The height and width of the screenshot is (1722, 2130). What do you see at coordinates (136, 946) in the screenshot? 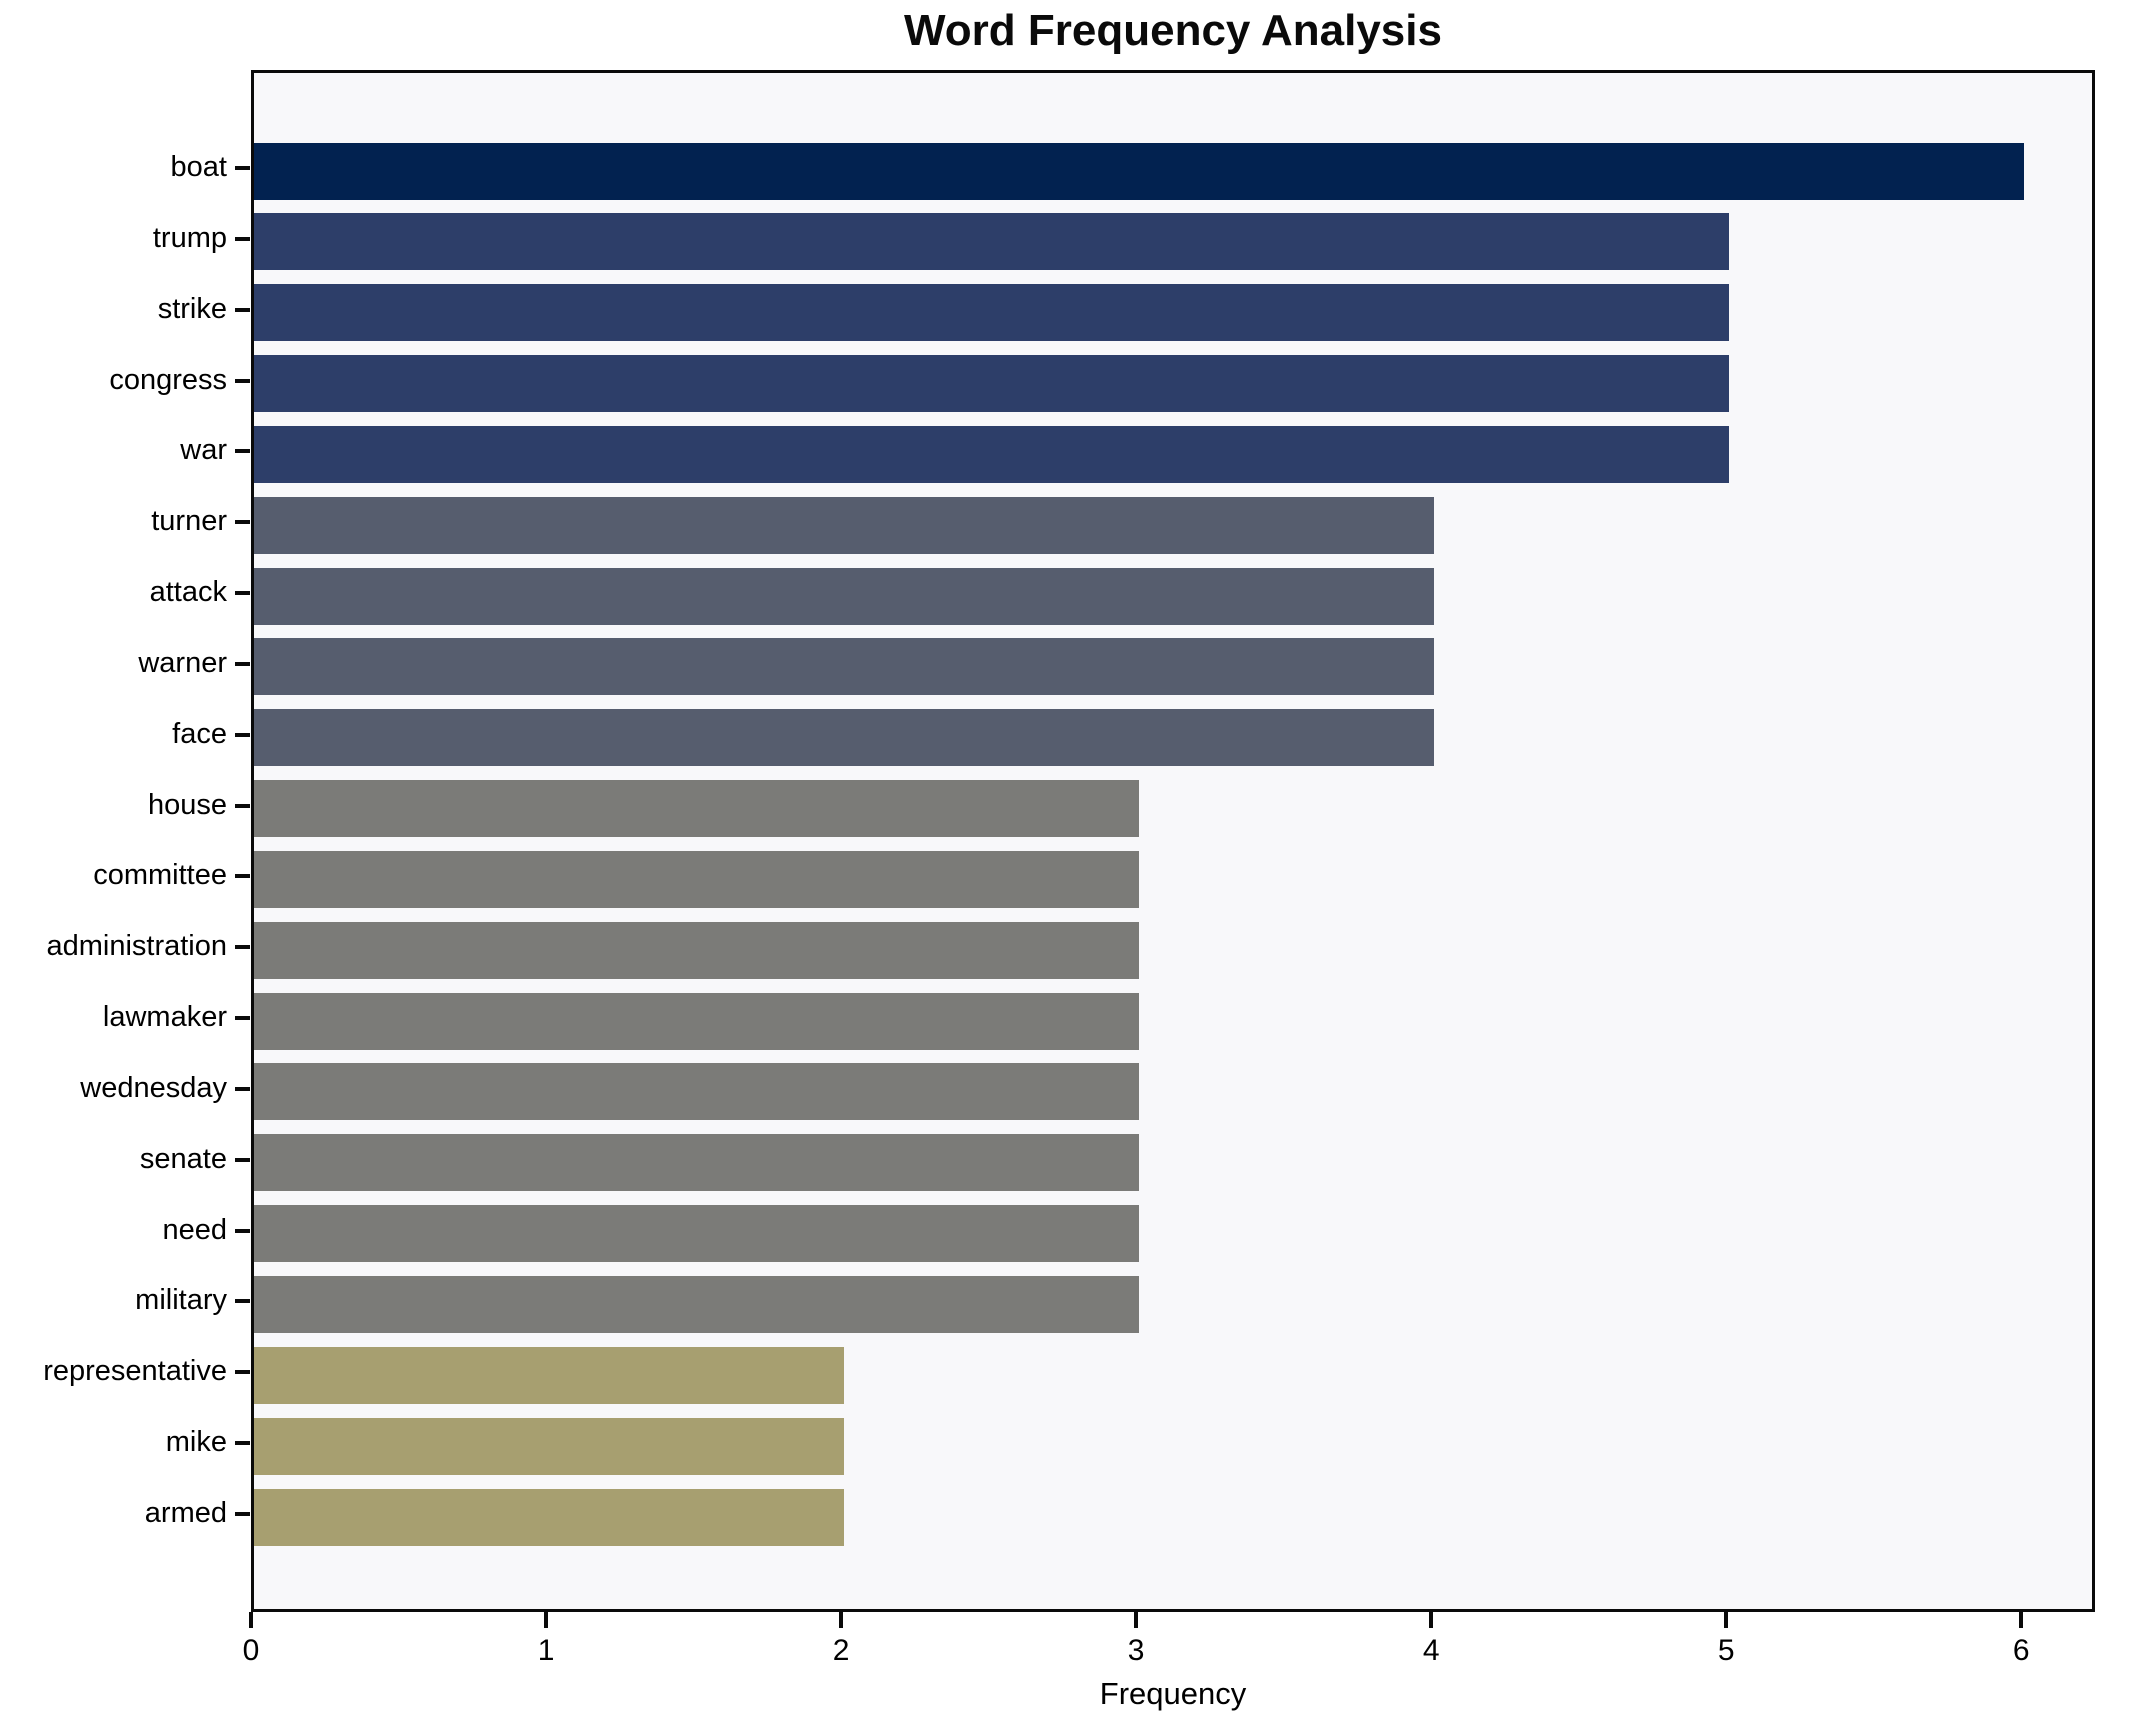
I see `category-label-administration: administration` at bounding box center [136, 946].